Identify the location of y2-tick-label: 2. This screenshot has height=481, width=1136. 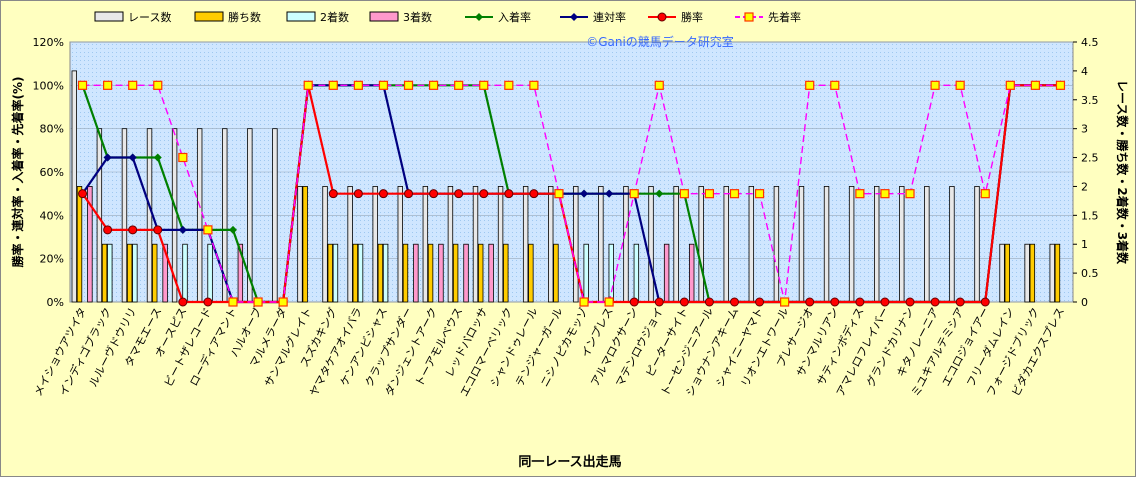
(1084, 186).